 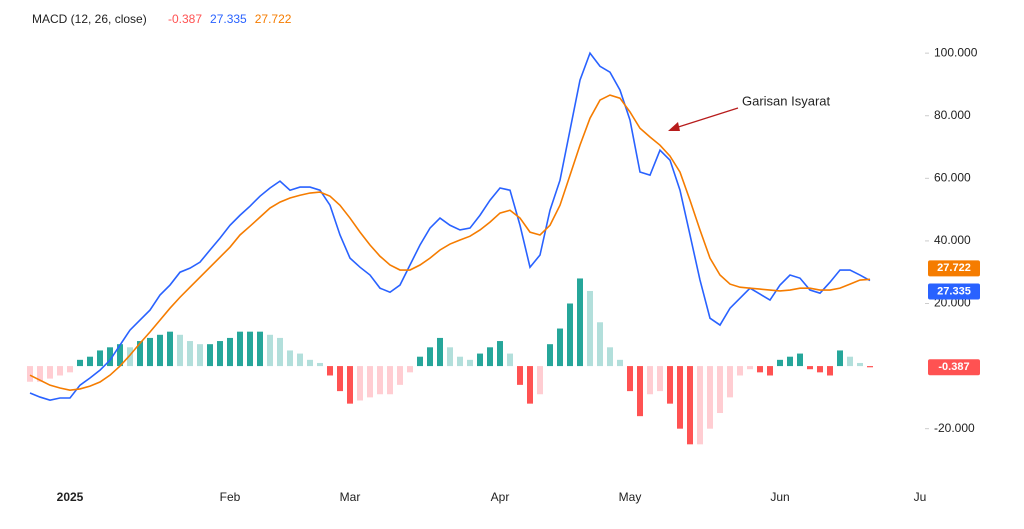 What do you see at coordinates (350, 497) in the screenshot?
I see `x-tick-label: Mar` at bounding box center [350, 497].